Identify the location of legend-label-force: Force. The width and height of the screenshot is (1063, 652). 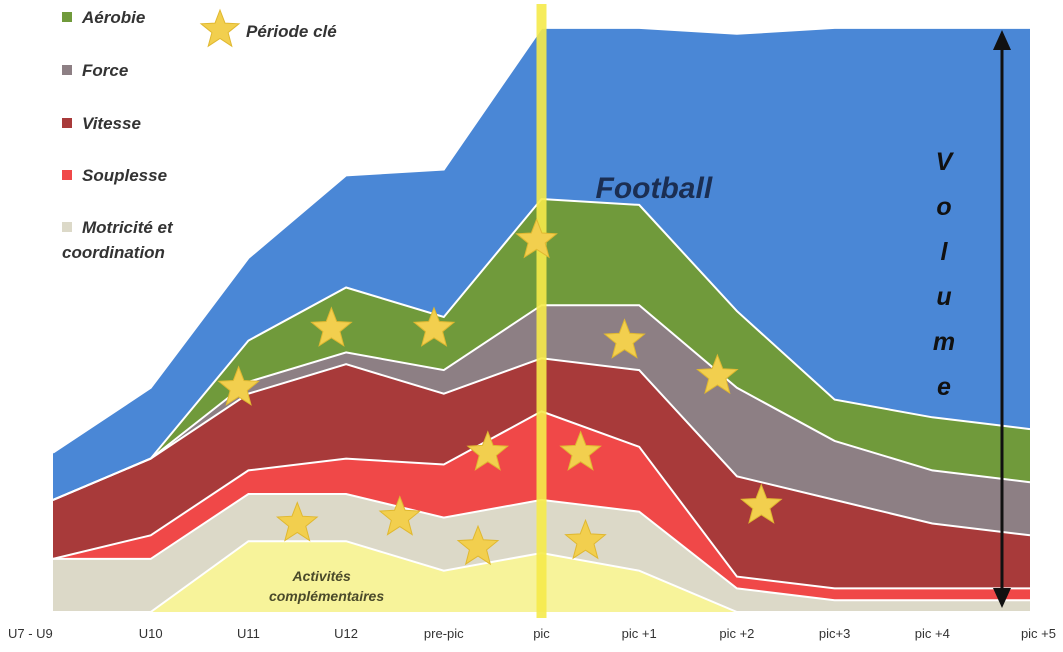
(105, 70).